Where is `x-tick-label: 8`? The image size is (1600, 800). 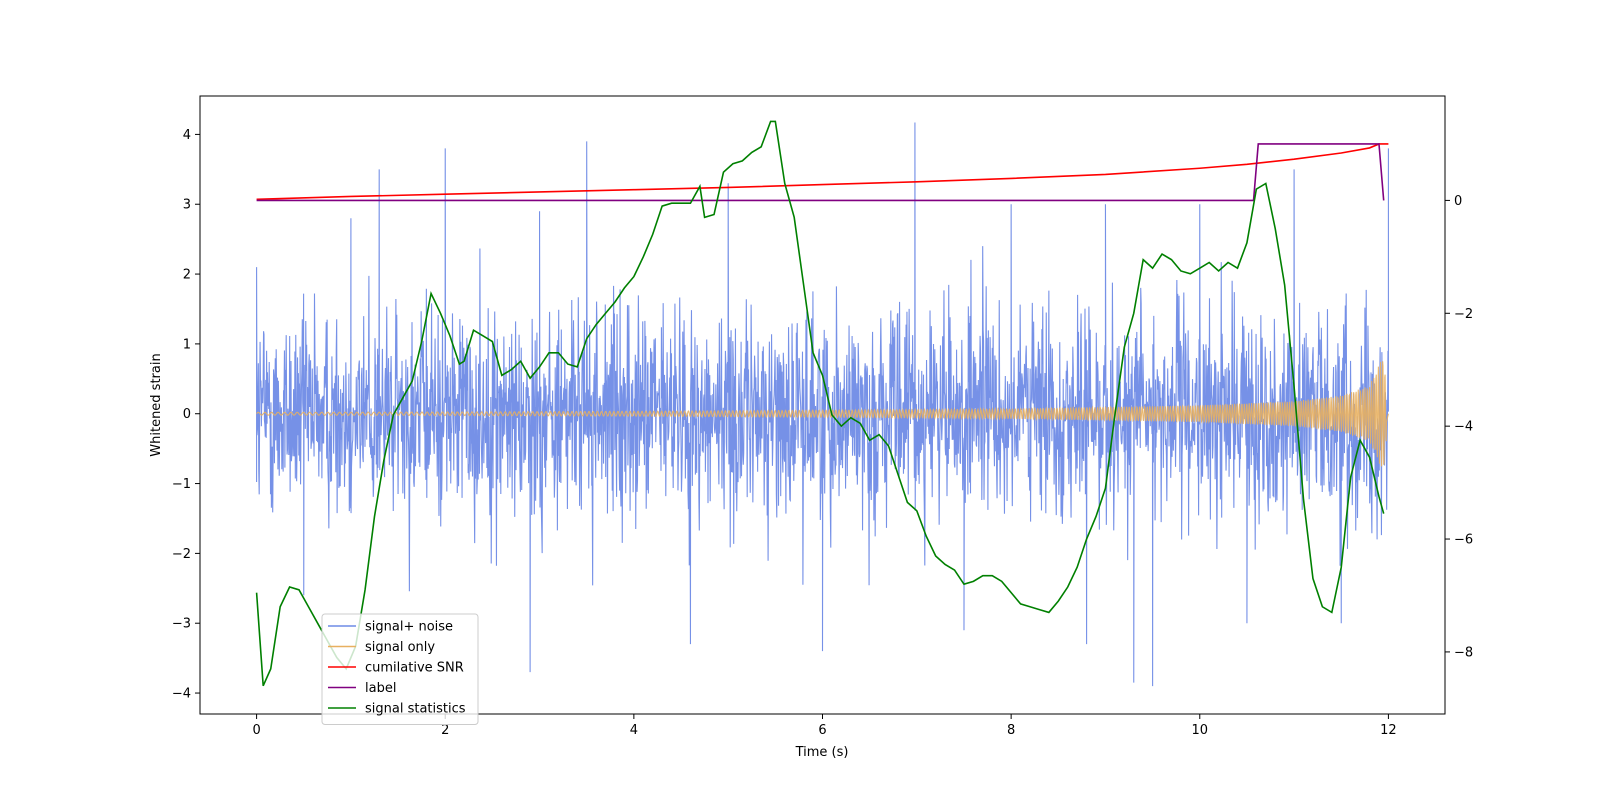 x-tick-label: 8 is located at coordinates (1011, 730).